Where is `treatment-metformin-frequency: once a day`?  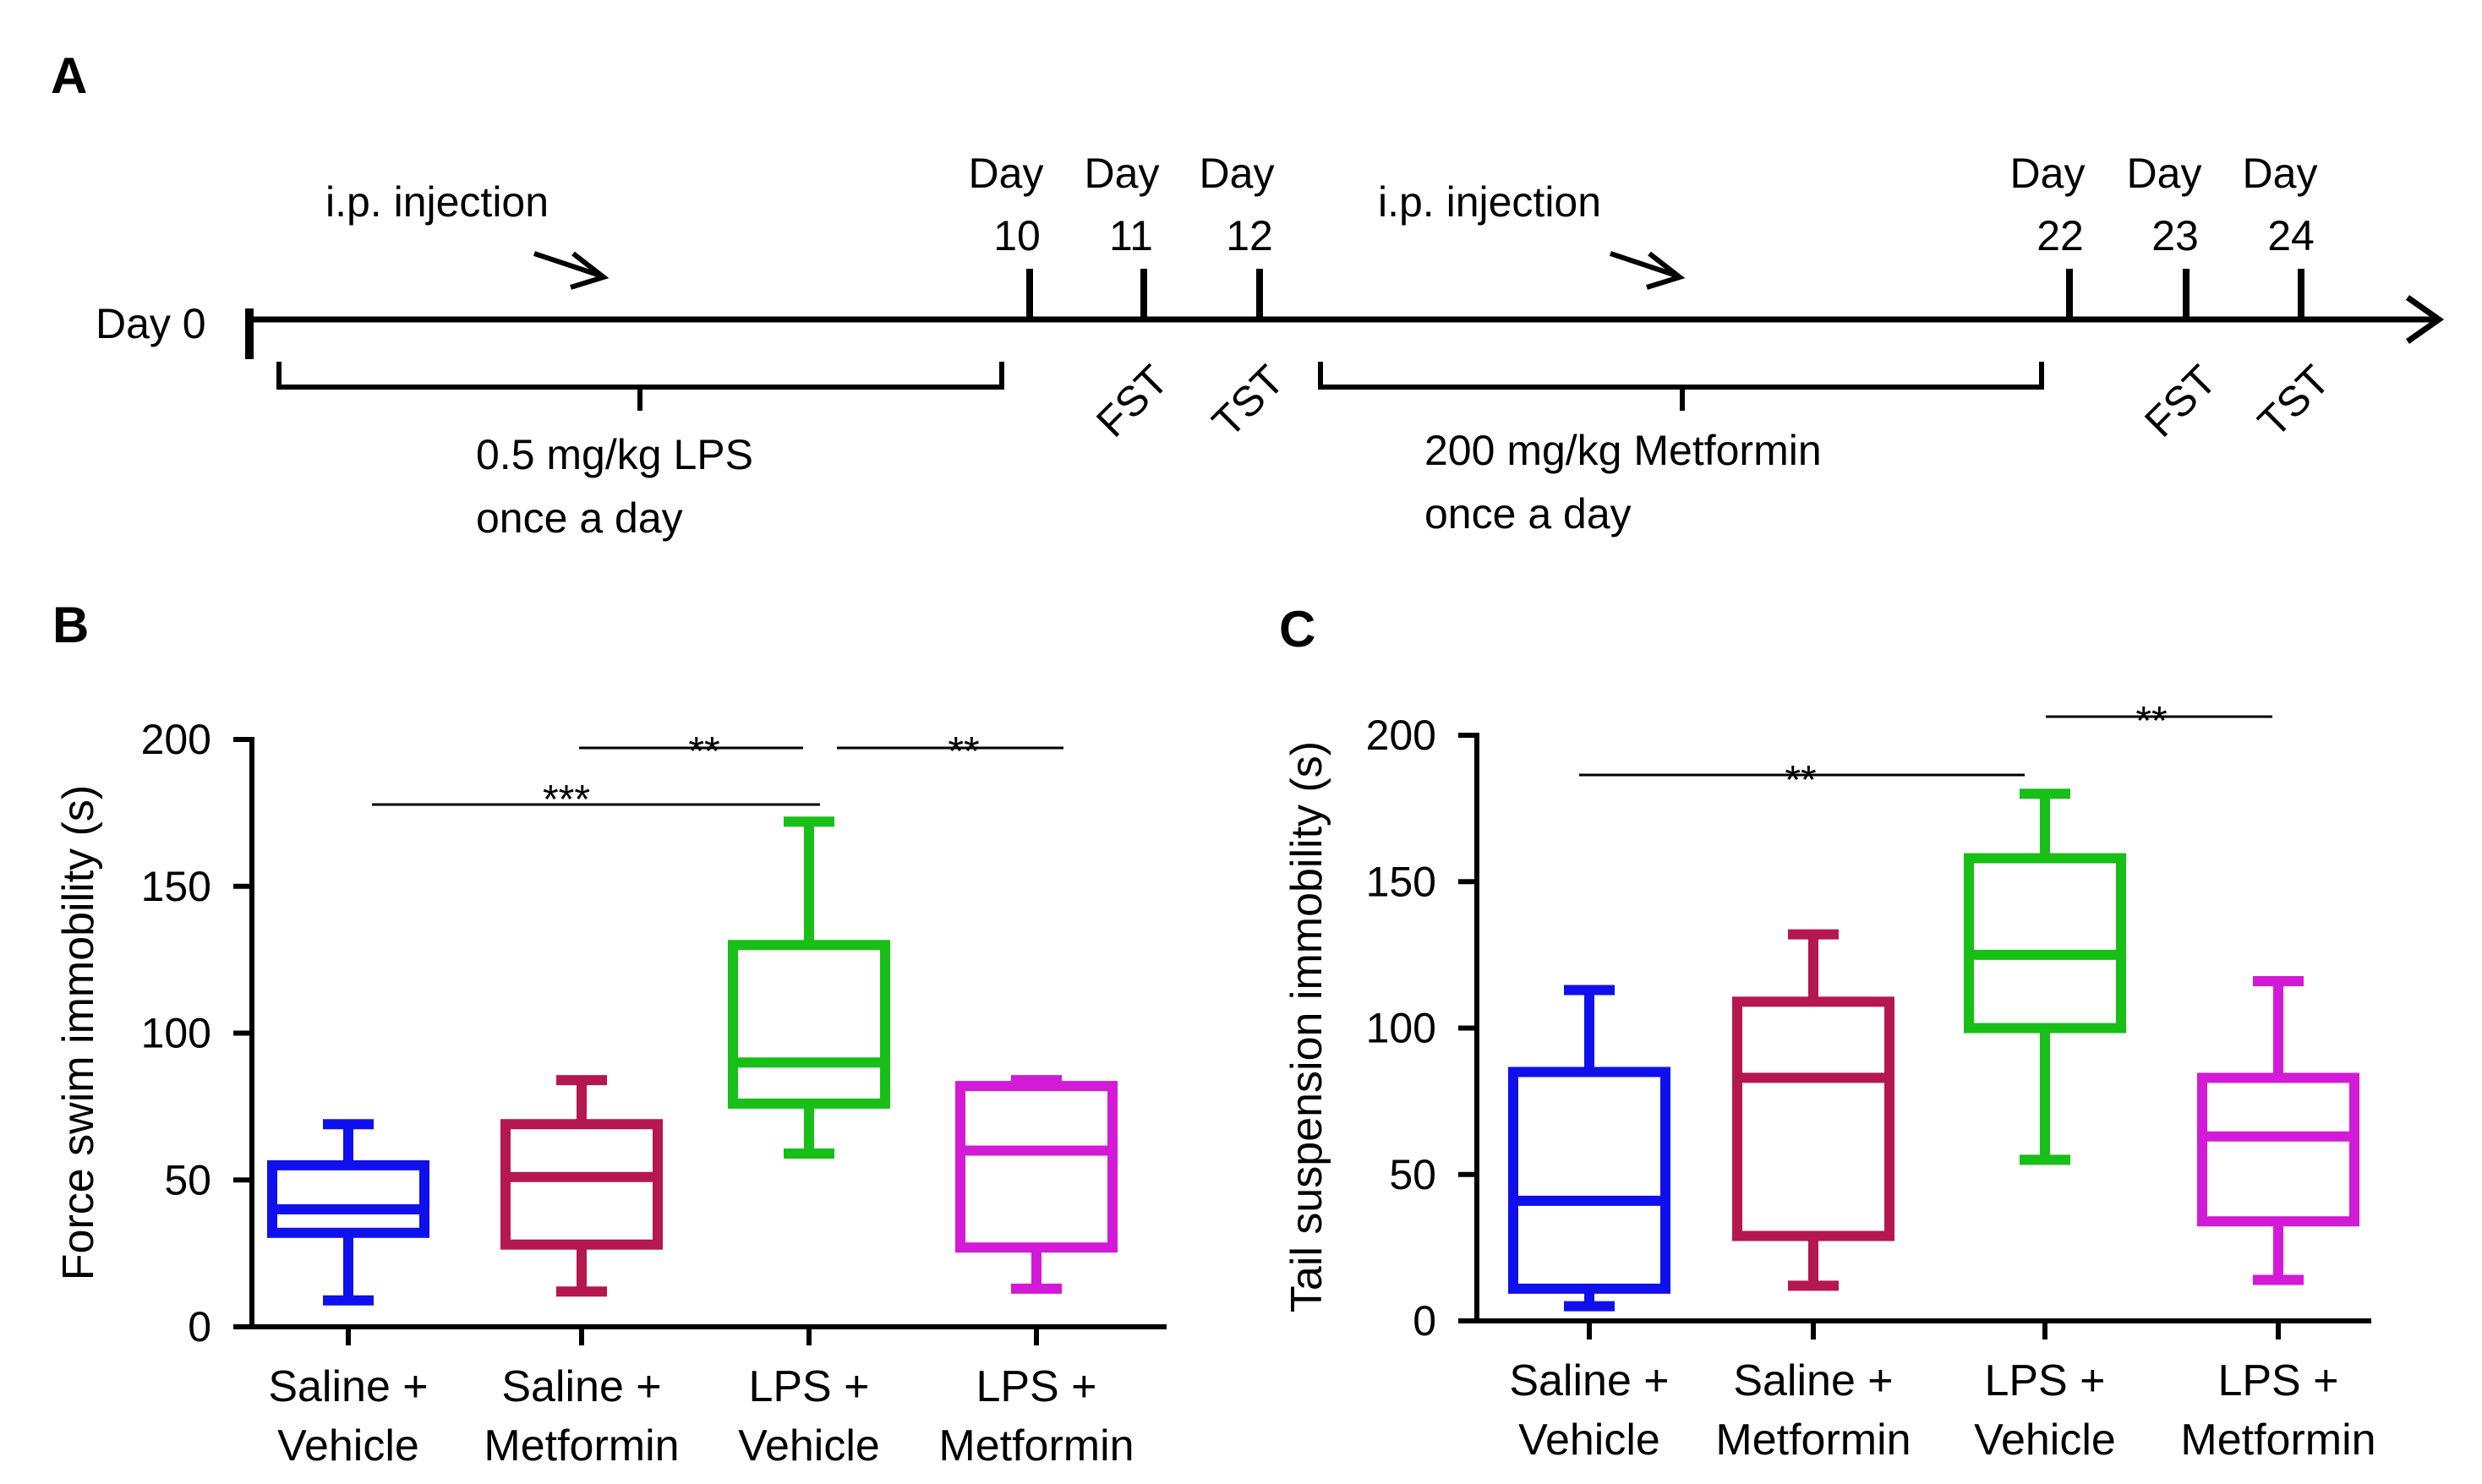 treatment-metformin-frequency: once a day is located at coordinates (1528, 514).